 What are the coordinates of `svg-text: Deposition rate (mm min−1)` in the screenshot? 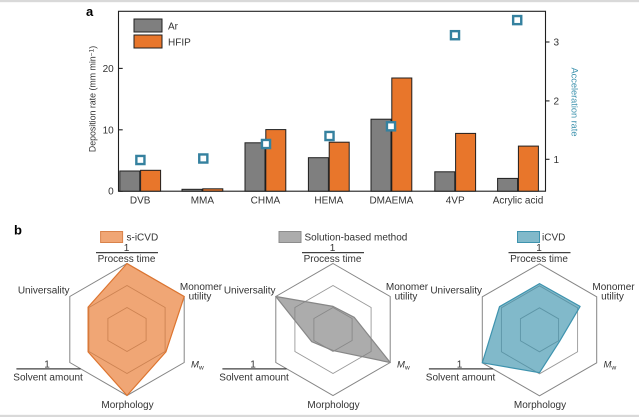 It's located at (93, 99).